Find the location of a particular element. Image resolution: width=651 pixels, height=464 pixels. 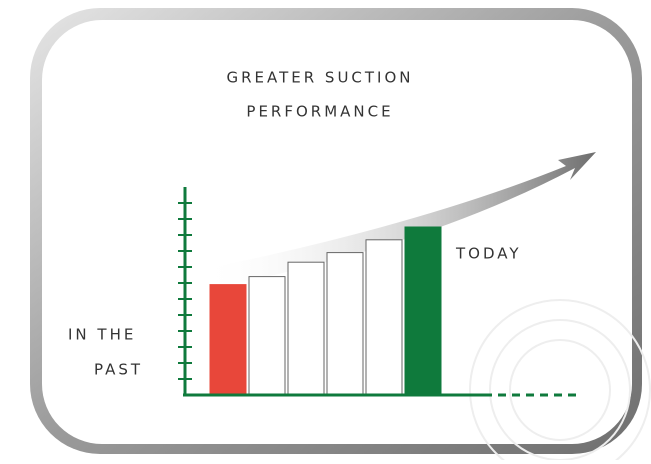

chart-title: PERFORMANCE is located at coordinates (319, 112).